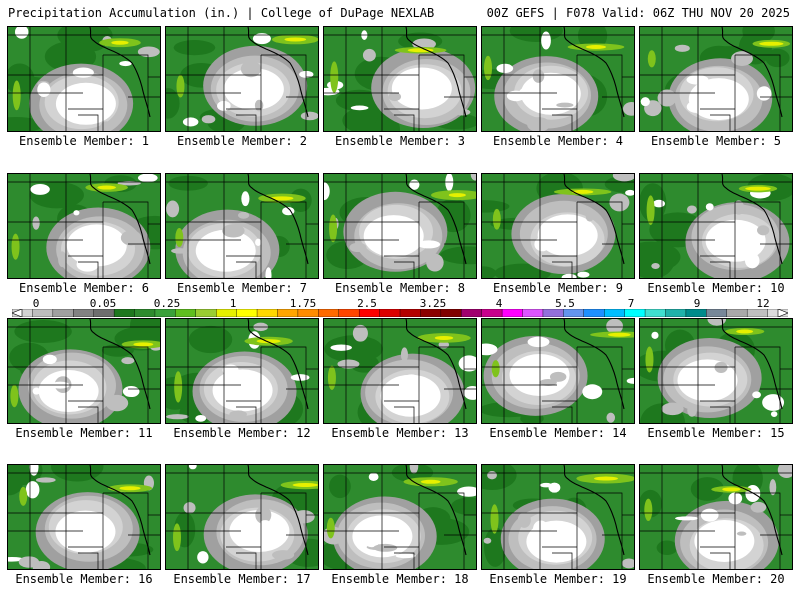 Image resolution: width=800 pixels, height=600 pixels. I want to click on panel-label: Ensemble Member: 2, so click(242, 141).